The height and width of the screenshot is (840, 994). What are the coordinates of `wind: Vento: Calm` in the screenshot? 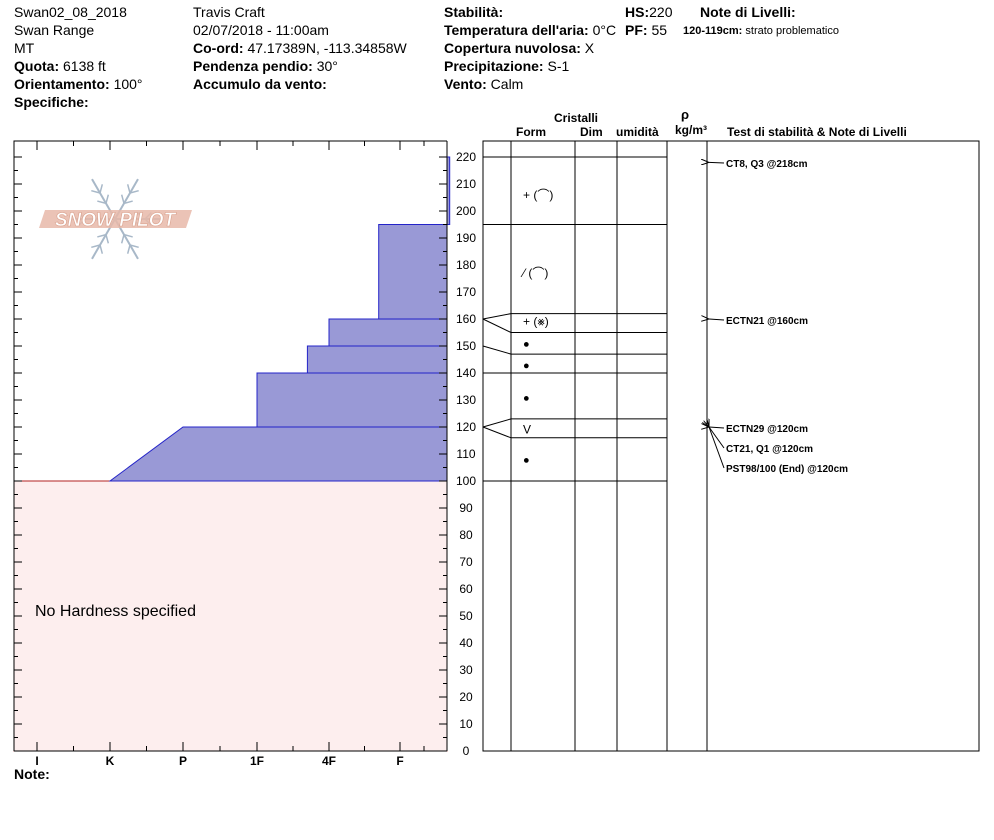 It's located at (483, 84).